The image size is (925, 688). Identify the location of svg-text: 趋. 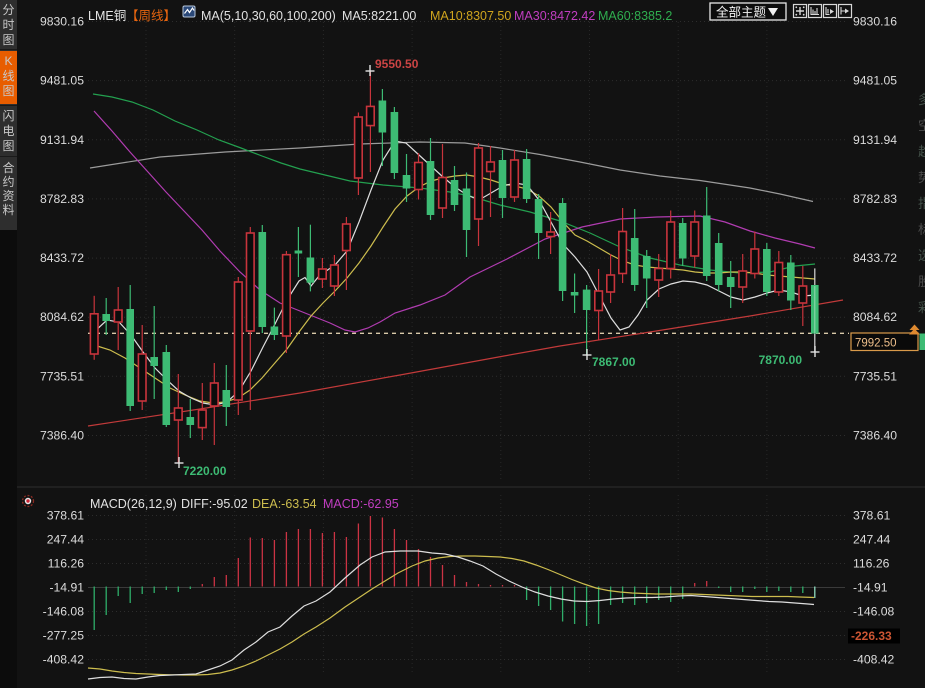
(921, 151).